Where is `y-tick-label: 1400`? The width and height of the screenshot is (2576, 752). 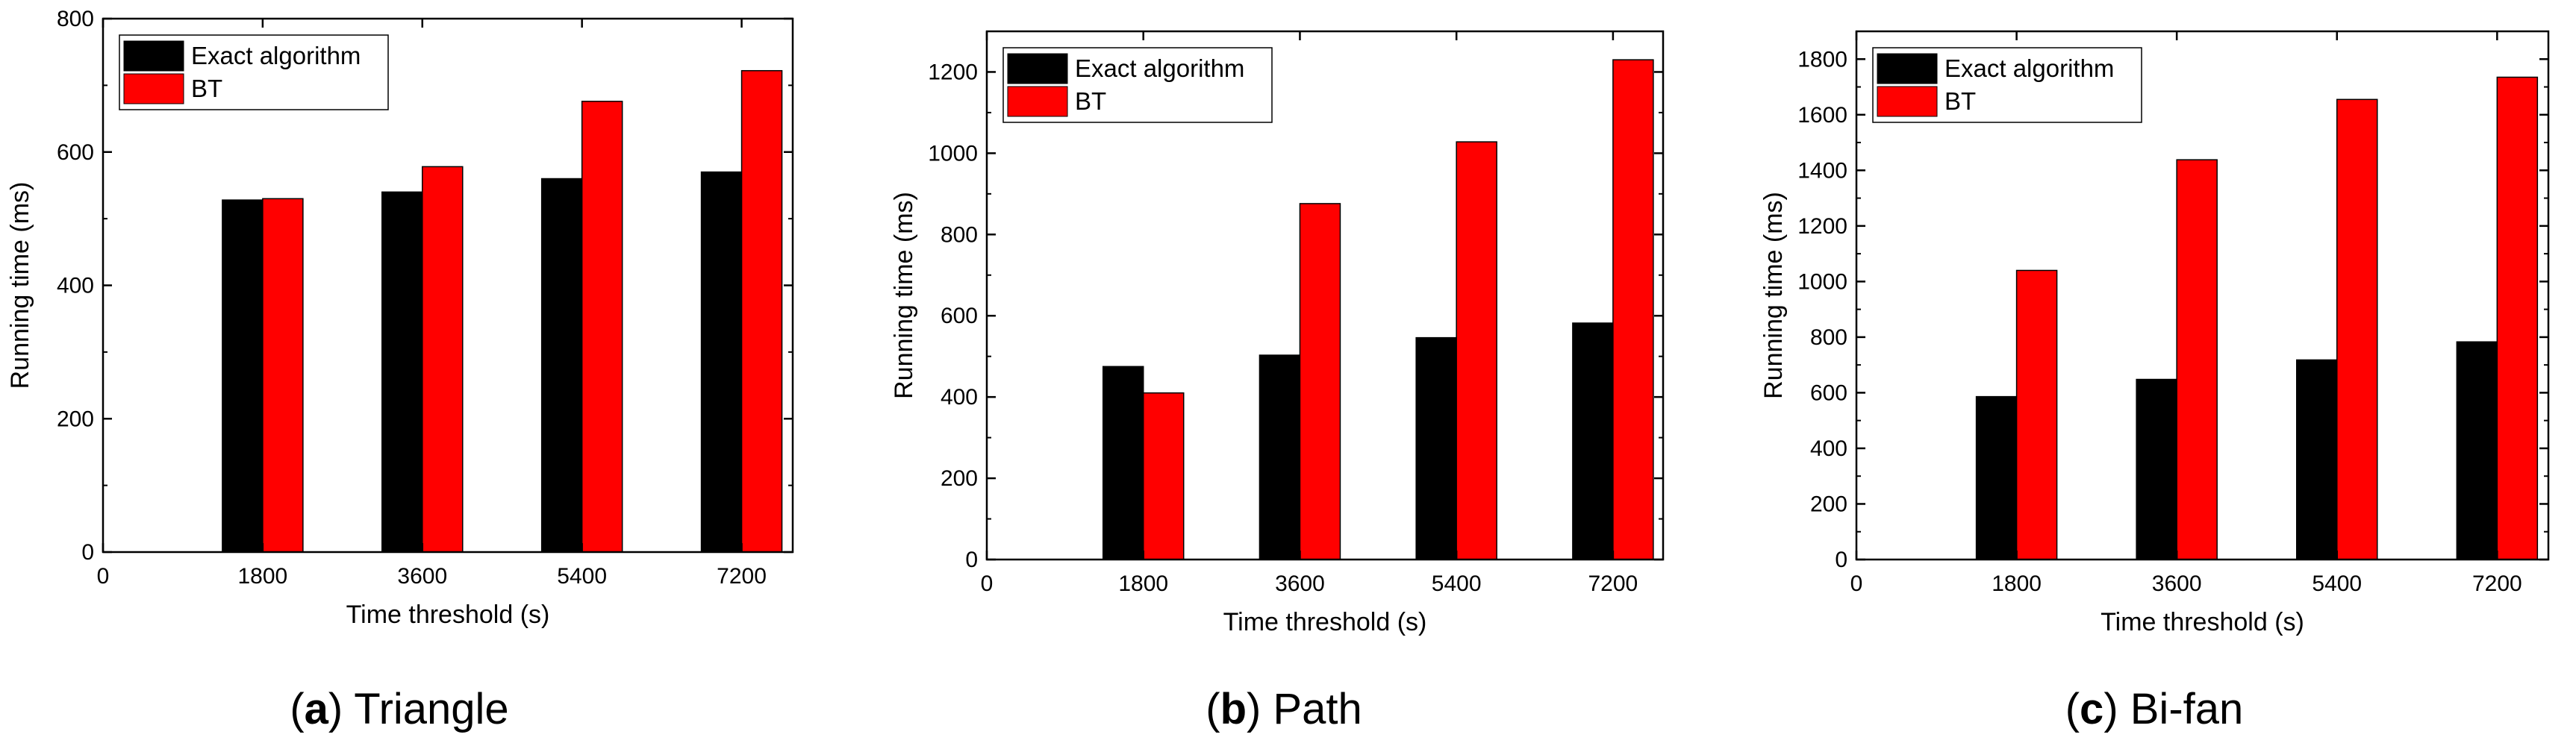 y-tick-label: 1400 is located at coordinates (1822, 170).